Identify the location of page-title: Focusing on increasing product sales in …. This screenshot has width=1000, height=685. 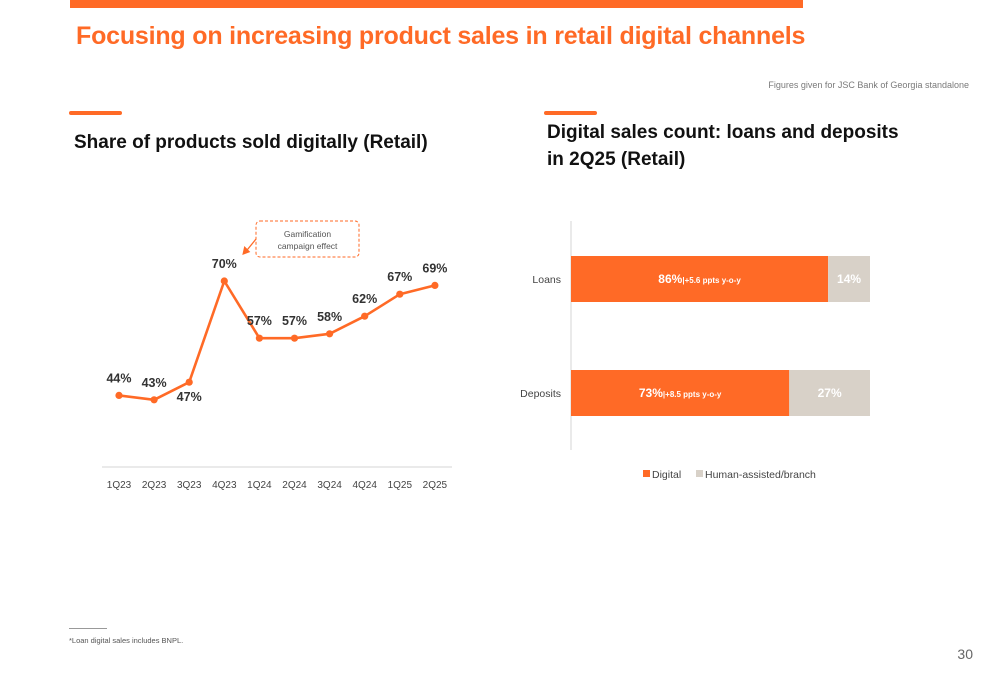
(441, 36).